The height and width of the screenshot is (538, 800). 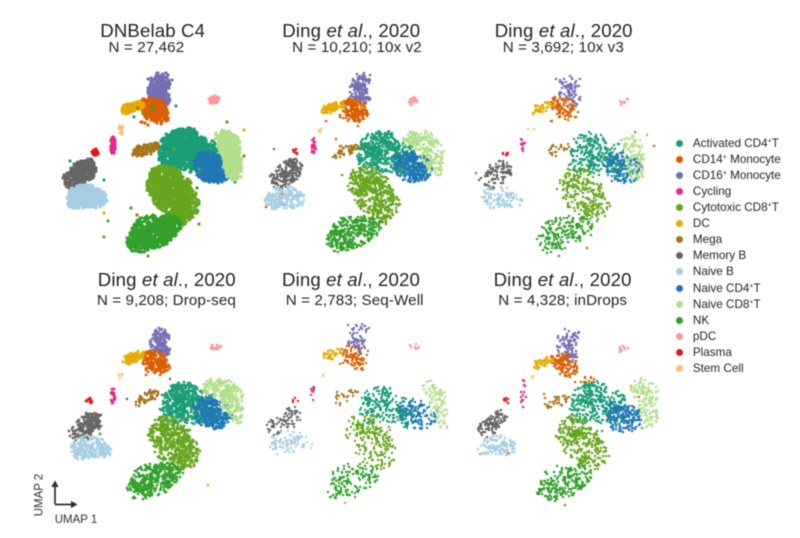 I want to click on svg-text: UMAP 1, so click(x=76, y=520).